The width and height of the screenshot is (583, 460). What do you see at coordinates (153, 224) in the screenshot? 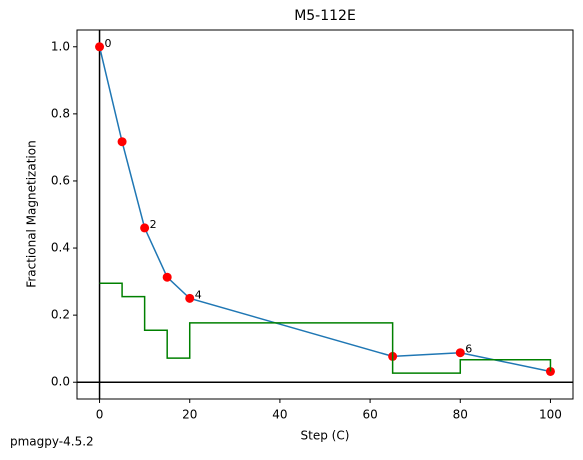
I see `point-label: 2` at bounding box center [153, 224].